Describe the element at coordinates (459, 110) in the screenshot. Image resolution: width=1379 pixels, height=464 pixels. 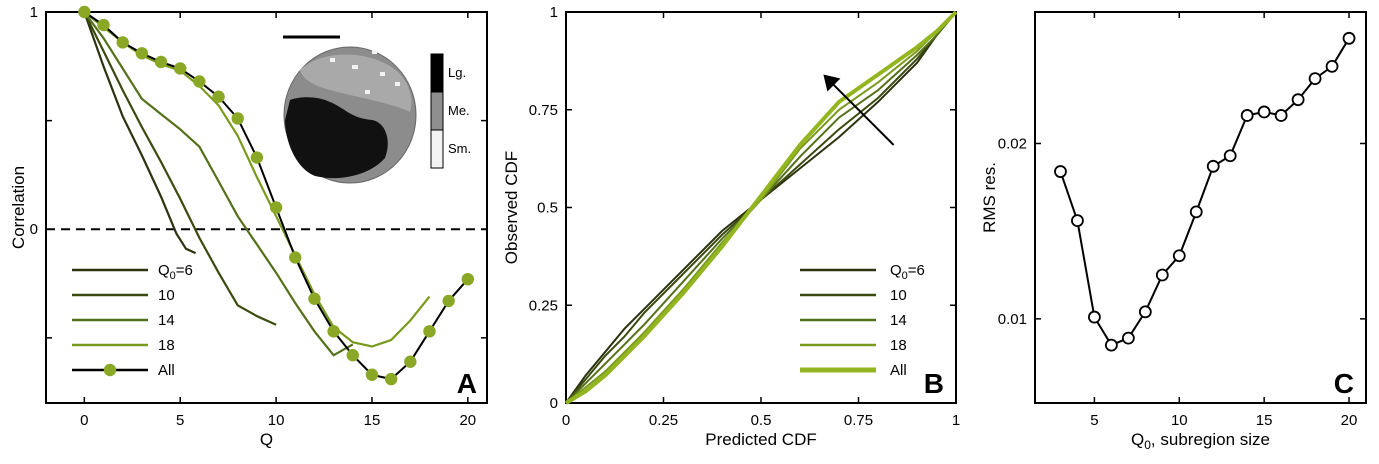
I see `colorbar-label-medium: Me.` at that location.